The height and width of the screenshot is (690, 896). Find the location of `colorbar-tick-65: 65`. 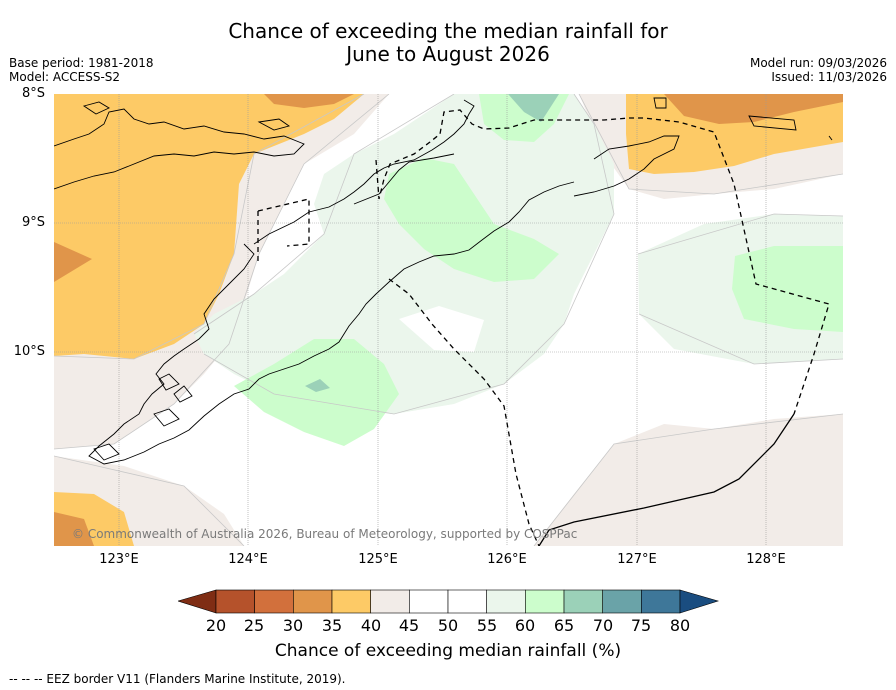

colorbar-tick-65: 65 is located at coordinates (564, 625).